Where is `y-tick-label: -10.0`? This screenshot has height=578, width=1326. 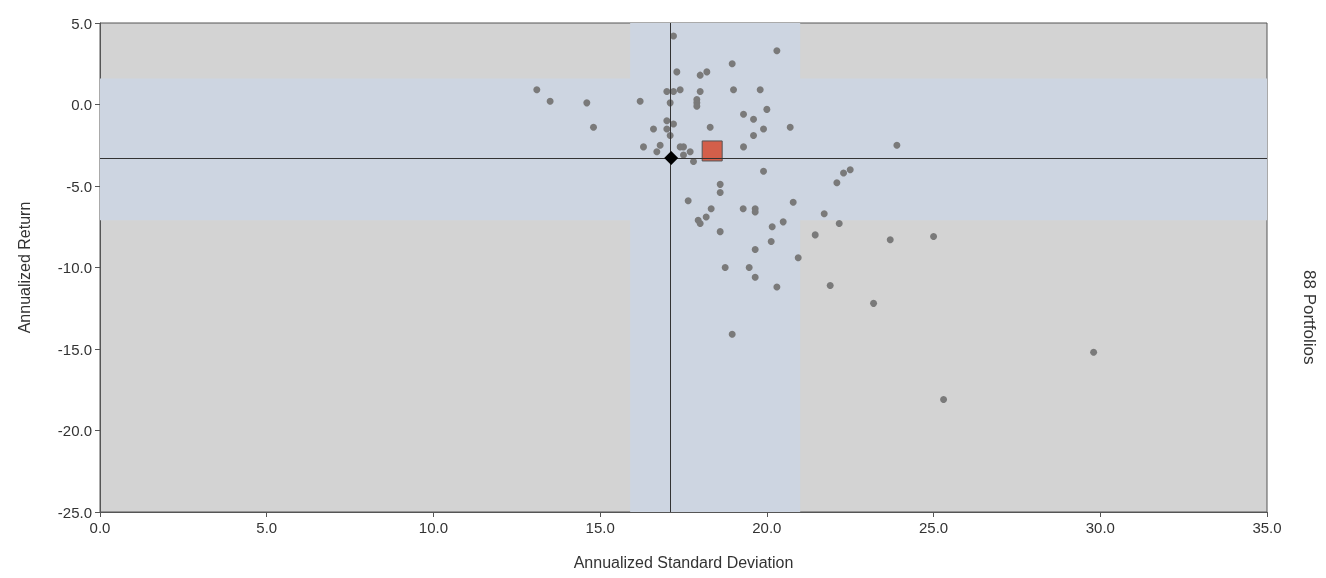 y-tick-label: -10.0 is located at coordinates (74, 267).